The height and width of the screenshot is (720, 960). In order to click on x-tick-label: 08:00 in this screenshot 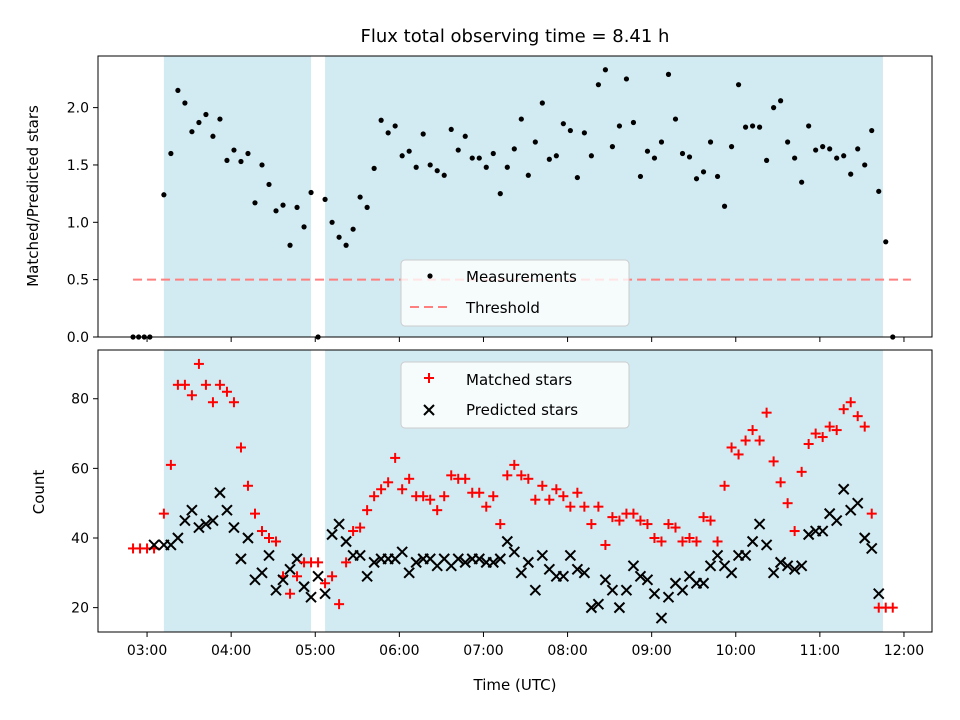, I will do `click(567, 651)`.